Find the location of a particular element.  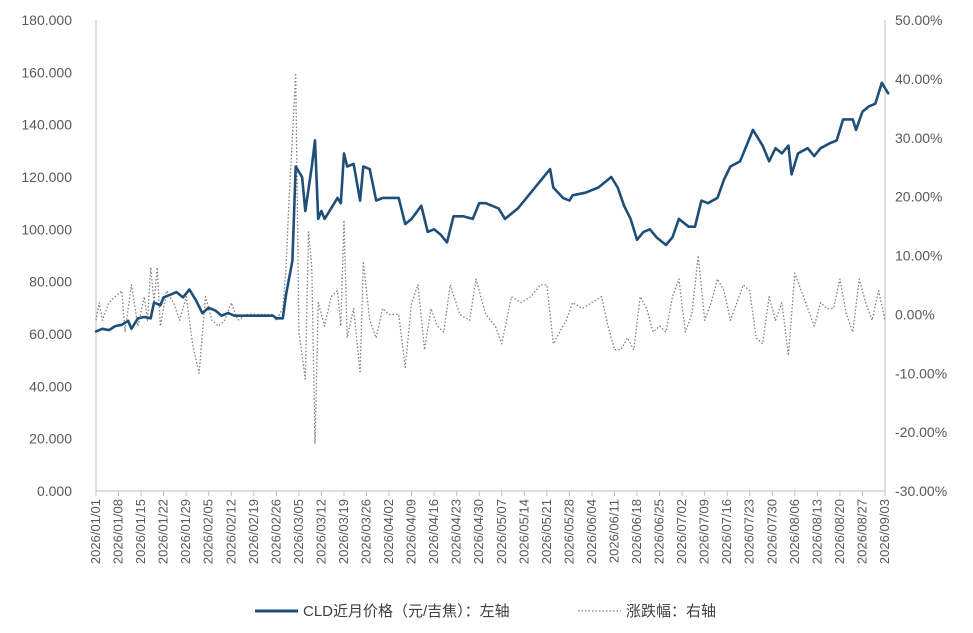

right-axis-tick-label: 0.00% is located at coordinates (915, 314).